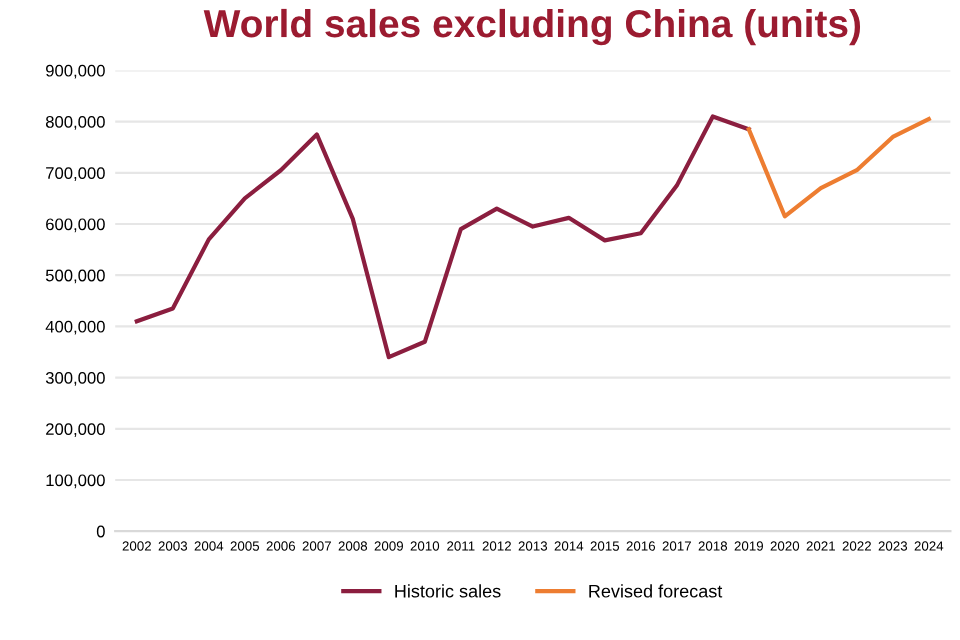 The height and width of the screenshot is (640, 960). Describe the element at coordinates (100, 531) in the screenshot. I see `y-tick-label: 0` at that location.